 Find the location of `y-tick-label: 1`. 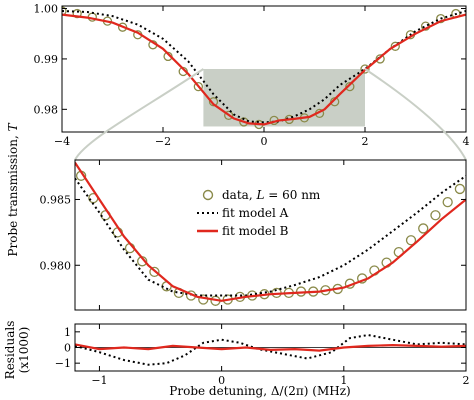

y-tick-label: 1 is located at coordinates (67, 332).